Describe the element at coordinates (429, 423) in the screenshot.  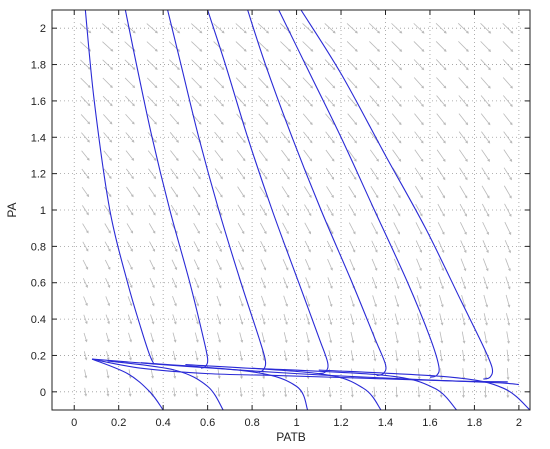
I see `x-tick-label: 1.6` at that location.